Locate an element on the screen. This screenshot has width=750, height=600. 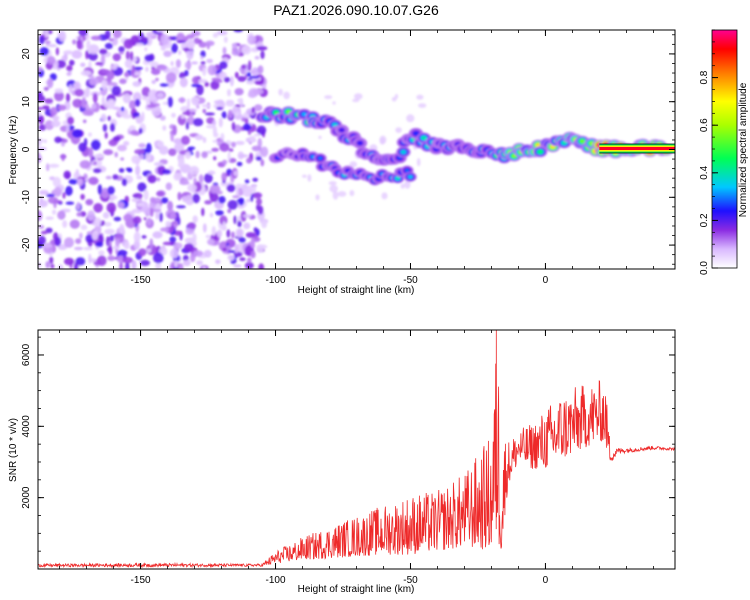
snr-xlabel: Height of straight line (km) is located at coordinates (356, 589).